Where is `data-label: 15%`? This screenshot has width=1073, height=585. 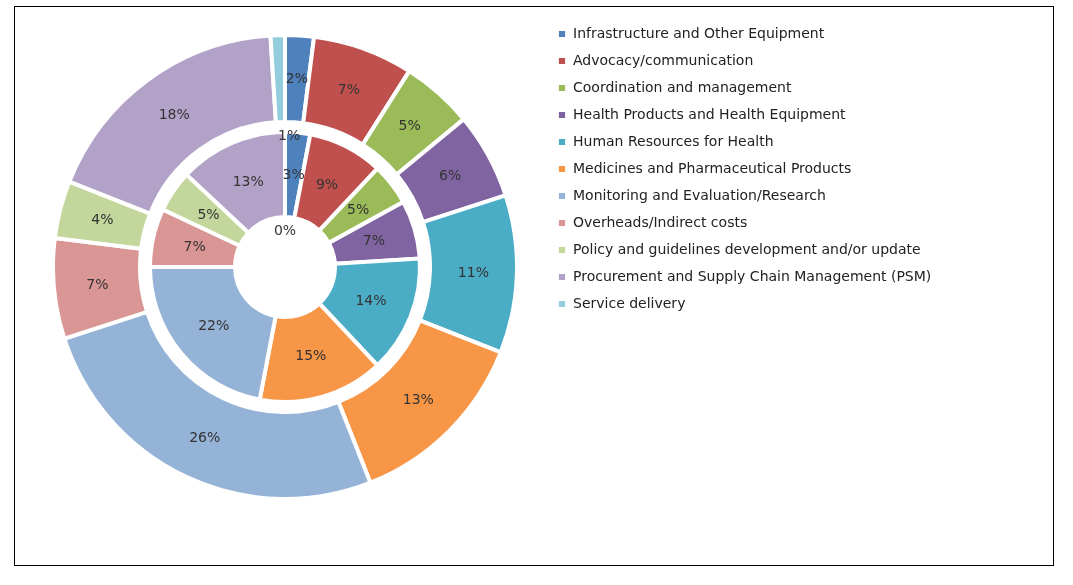
data-label: 15% is located at coordinates (311, 354).